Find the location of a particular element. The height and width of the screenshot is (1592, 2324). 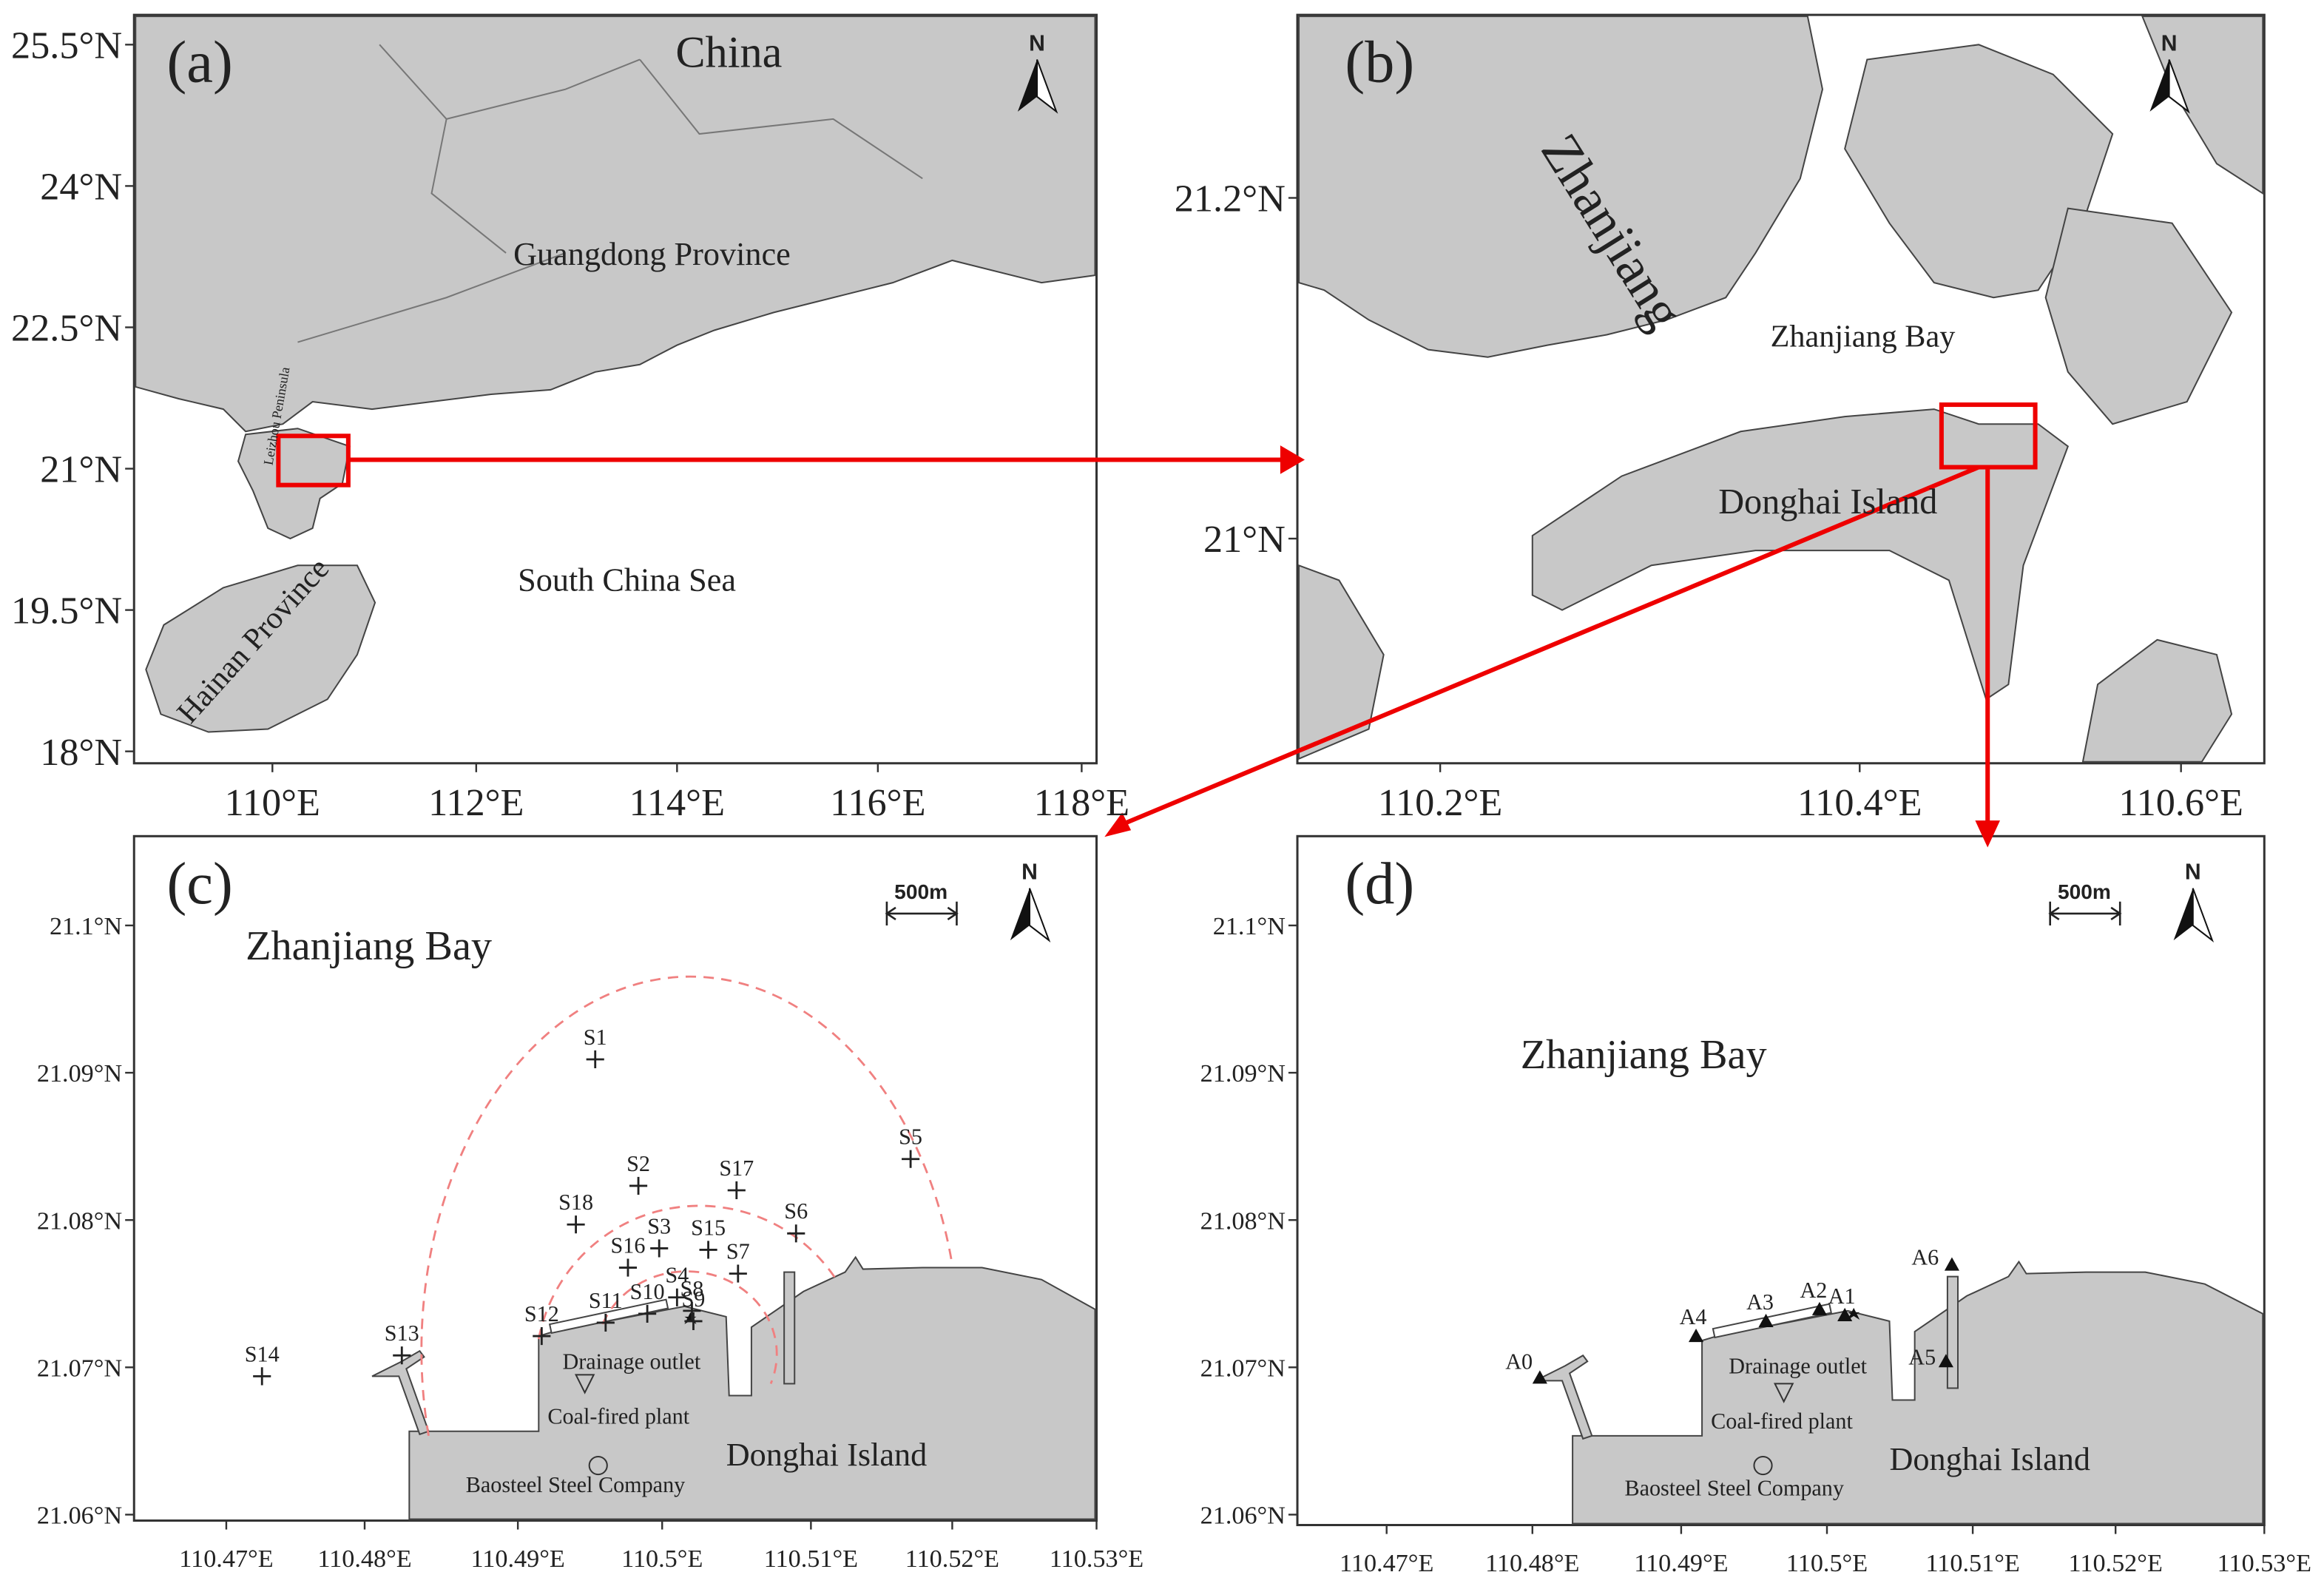

x-tick-label: 110.53°E is located at coordinates (2264, 1563).